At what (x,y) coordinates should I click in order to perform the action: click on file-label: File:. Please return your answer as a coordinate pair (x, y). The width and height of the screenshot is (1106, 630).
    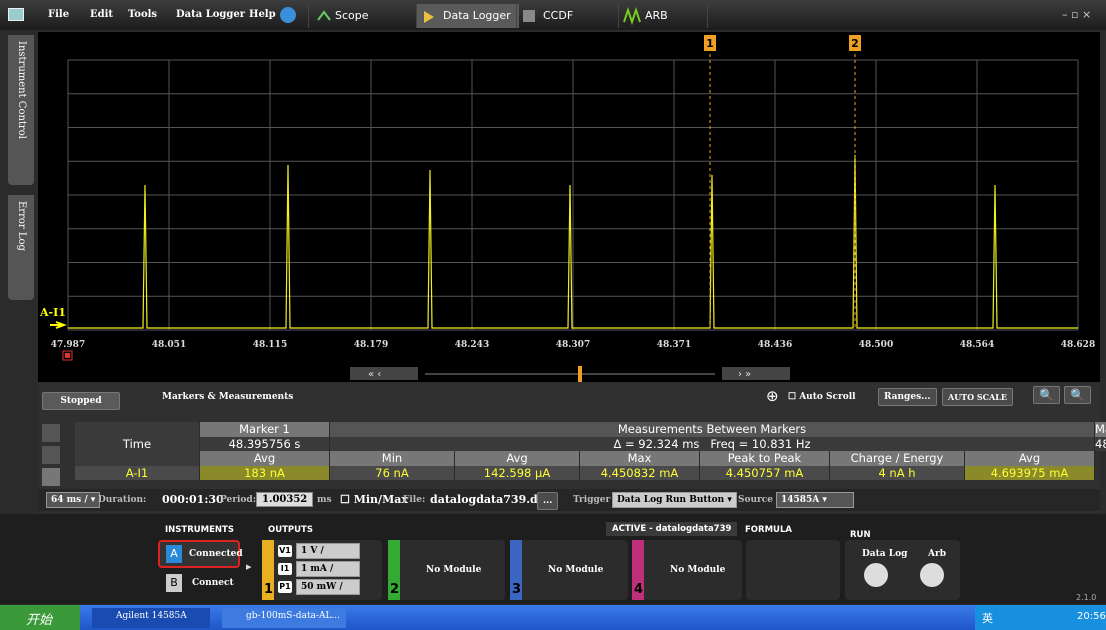
    Looking at the image, I should click on (414, 500).